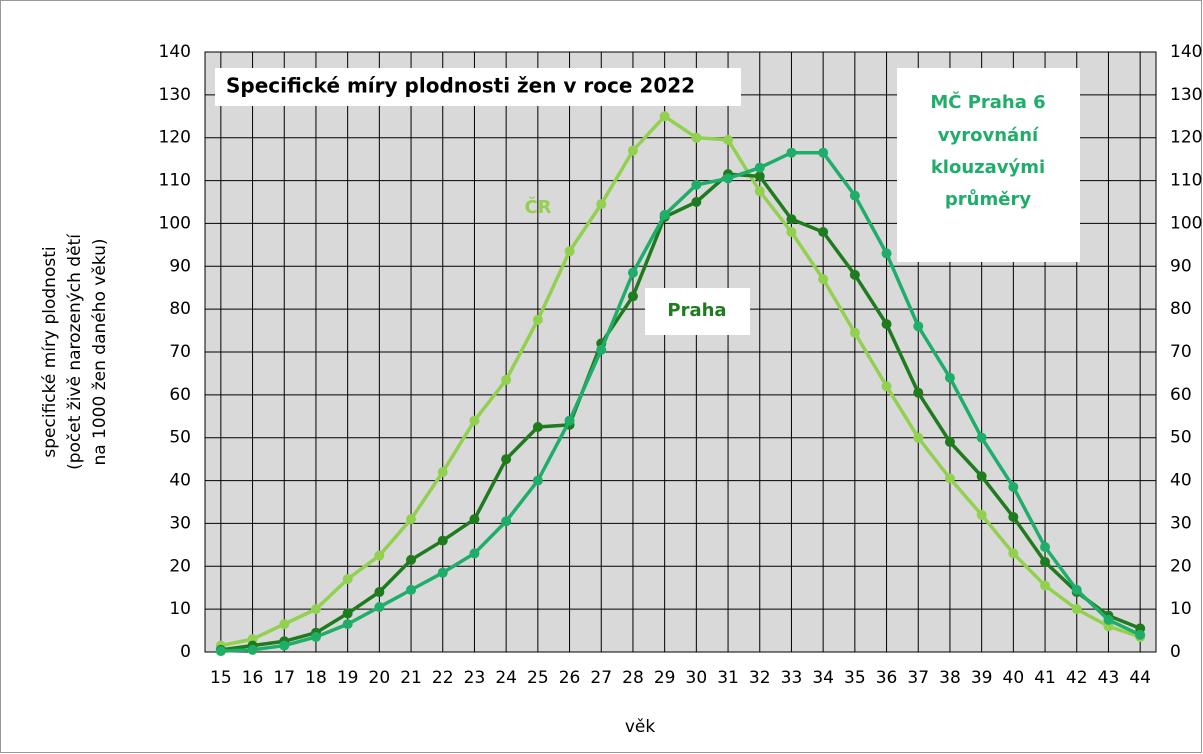 Image resolution: width=1203 pixels, height=754 pixels. What do you see at coordinates (1181, 523) in the screenshot?
I see `y2-tick-label: 30` at bounding box center [1181, 523].